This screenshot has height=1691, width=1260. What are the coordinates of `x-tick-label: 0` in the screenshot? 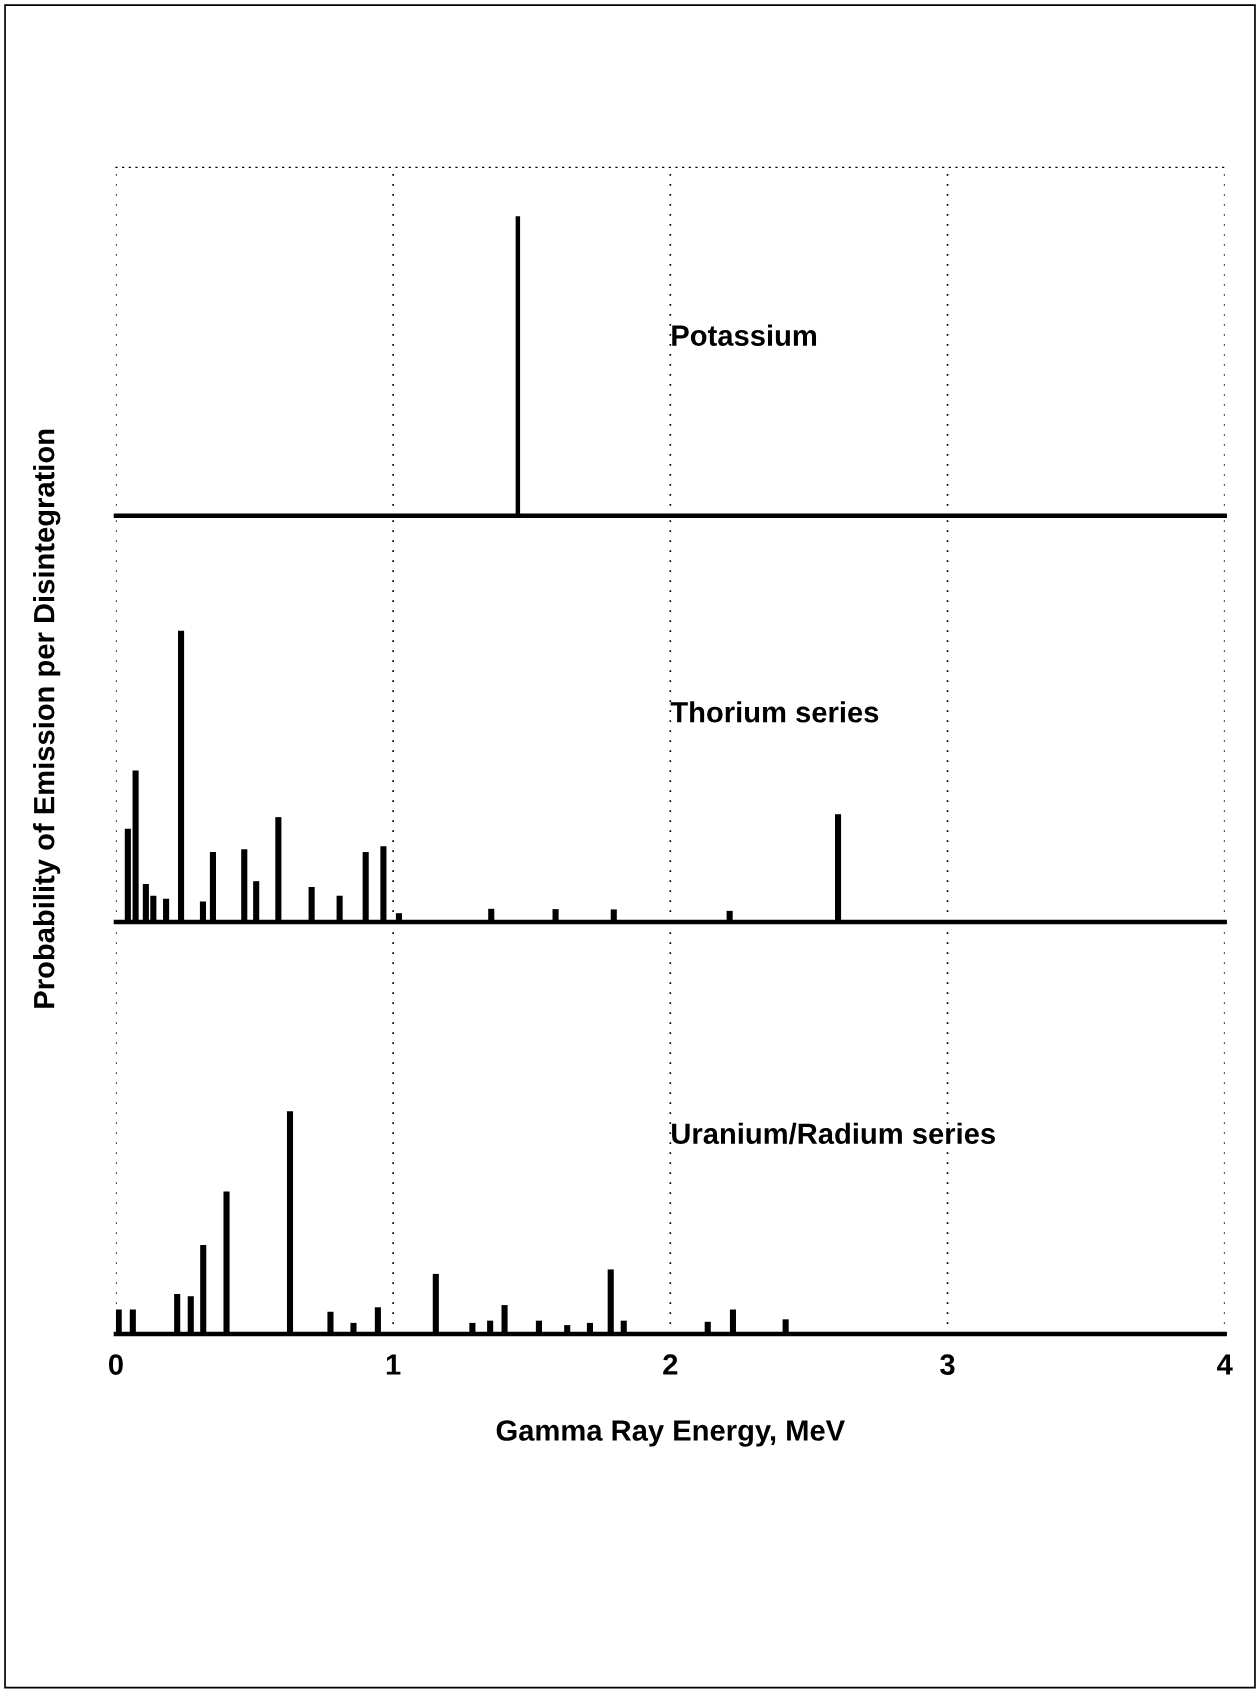 It's located at (115, 1364).